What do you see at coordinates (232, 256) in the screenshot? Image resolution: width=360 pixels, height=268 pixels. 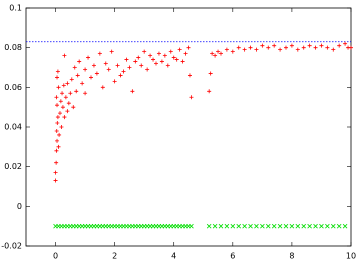 I see `x-tick-label: 6` at bounding box center [232, 256].